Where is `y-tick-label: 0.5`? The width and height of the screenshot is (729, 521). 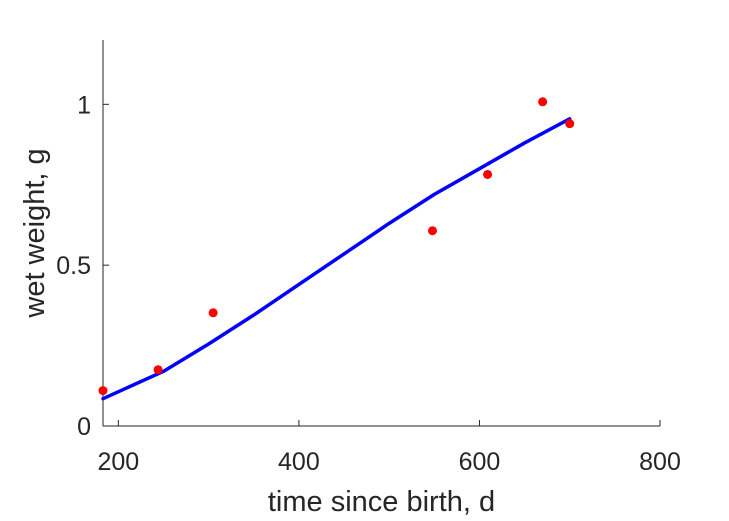
y-tick-label: 0.5 is located at coordinates (73, 266).